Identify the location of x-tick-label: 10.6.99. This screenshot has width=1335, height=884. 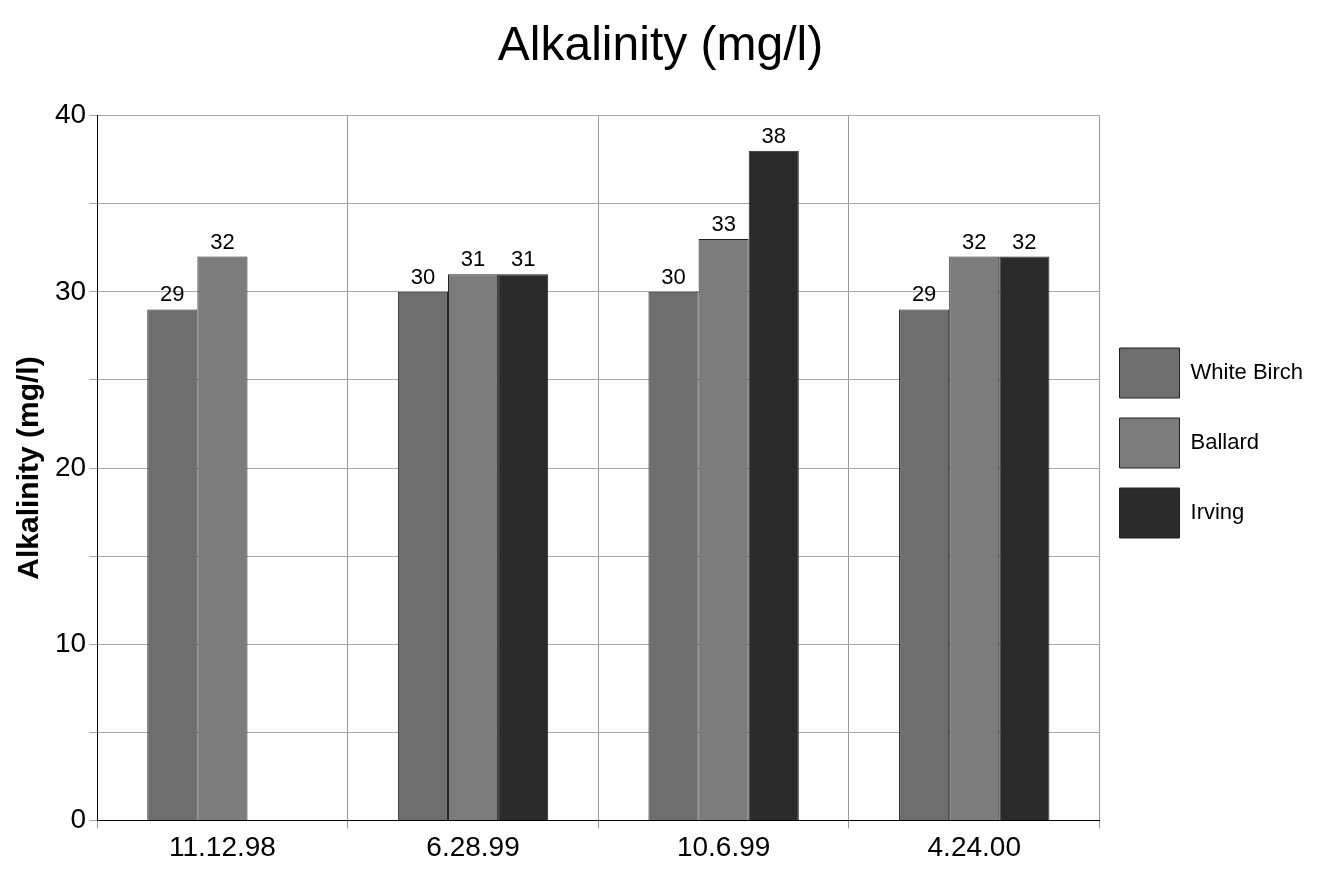
(723, 846).